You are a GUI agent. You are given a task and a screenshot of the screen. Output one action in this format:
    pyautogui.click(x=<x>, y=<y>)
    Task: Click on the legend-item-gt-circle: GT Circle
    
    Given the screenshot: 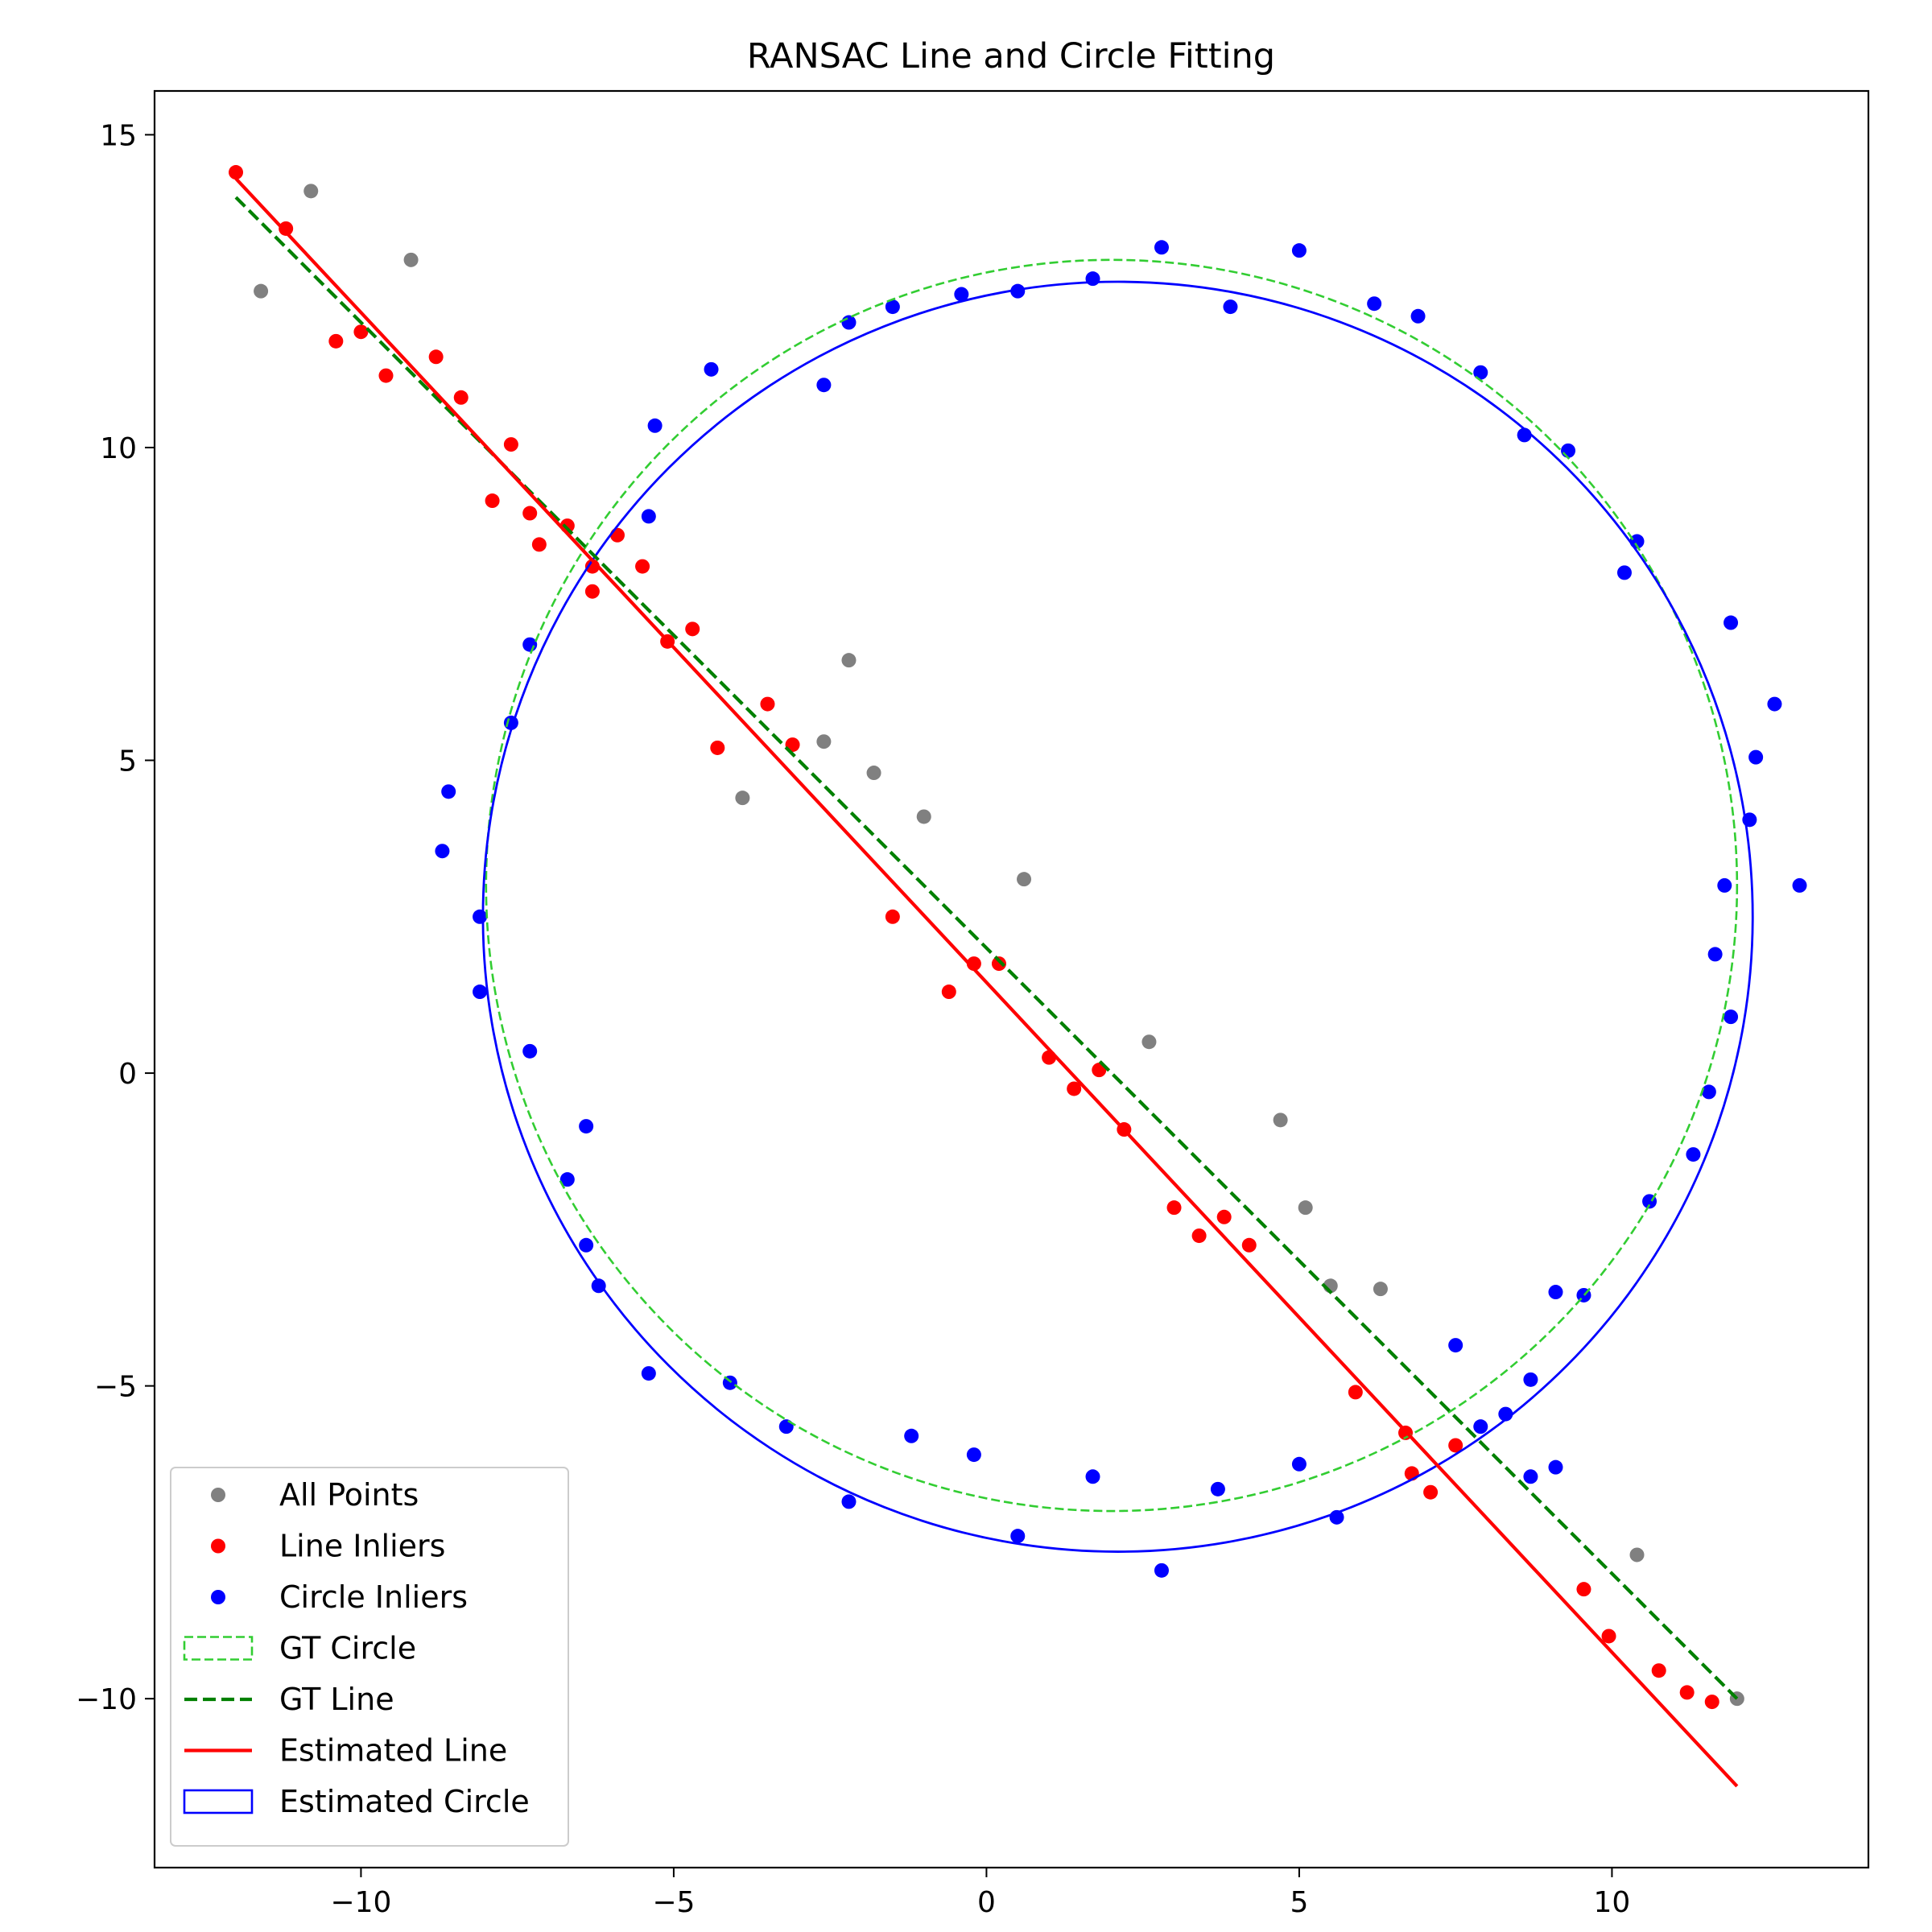 What is the action you would take?
    pyautogui.click(x=299, y=1648)
    